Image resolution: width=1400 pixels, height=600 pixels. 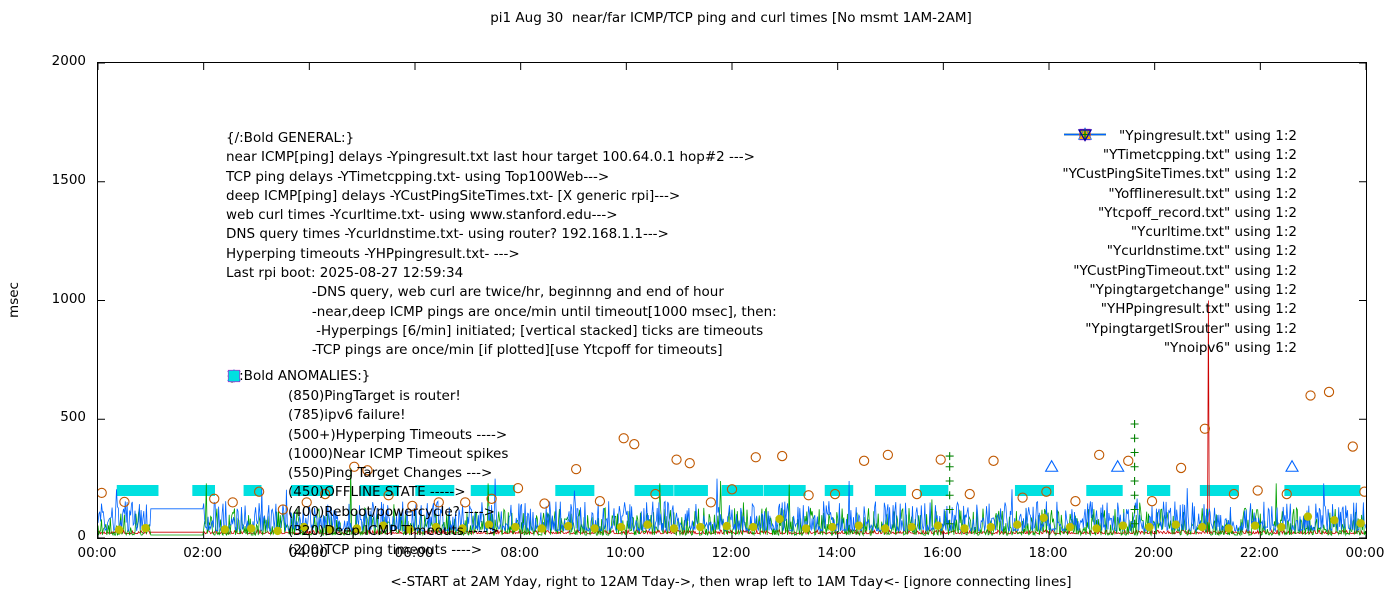 What do you see at coordinates (942, 553) in the screenshot?
I see `x-tick-label: 16:00` at bounding box center [942, 553].